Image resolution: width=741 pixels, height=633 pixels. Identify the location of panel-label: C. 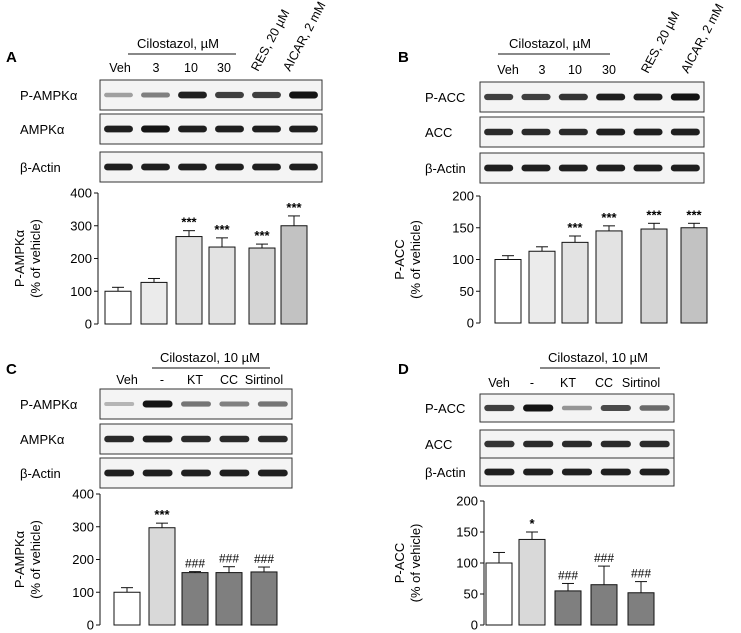
(11, 369).